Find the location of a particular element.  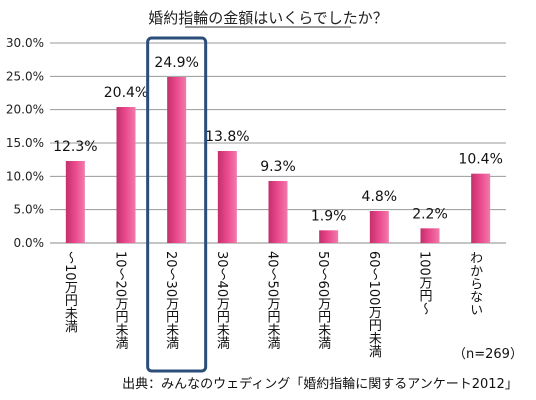

category-label: ～10万円未満 is located at coordinates (70, 292).